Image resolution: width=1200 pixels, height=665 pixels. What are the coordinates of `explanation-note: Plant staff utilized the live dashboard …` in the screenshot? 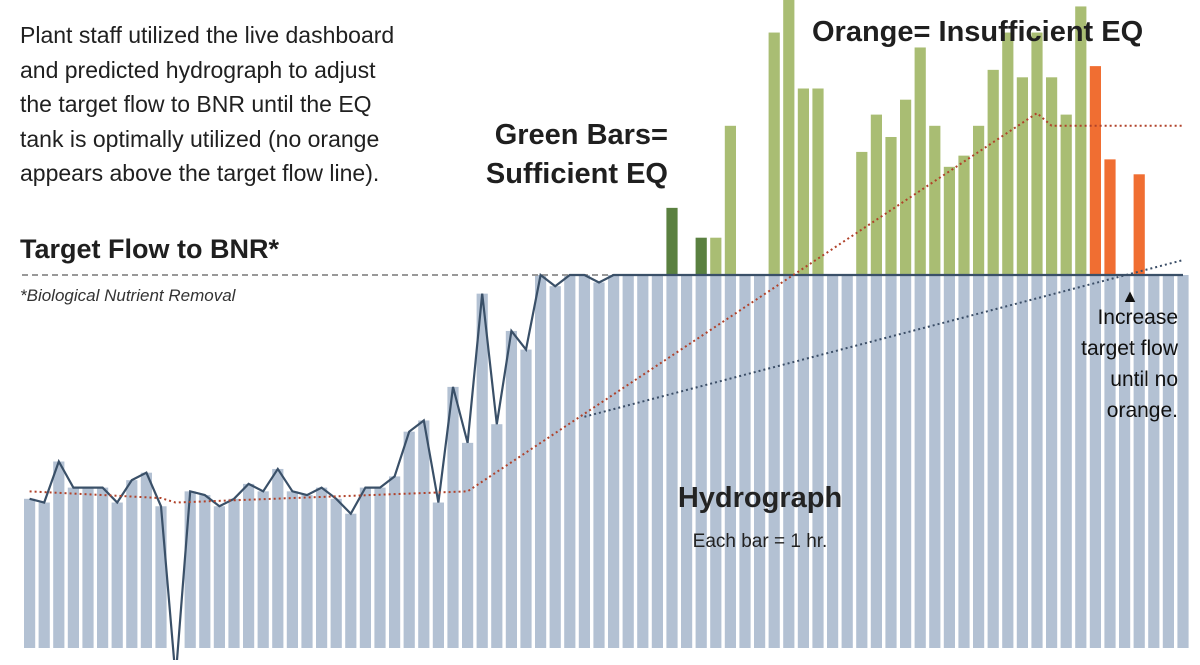 It's located at (235, 104).